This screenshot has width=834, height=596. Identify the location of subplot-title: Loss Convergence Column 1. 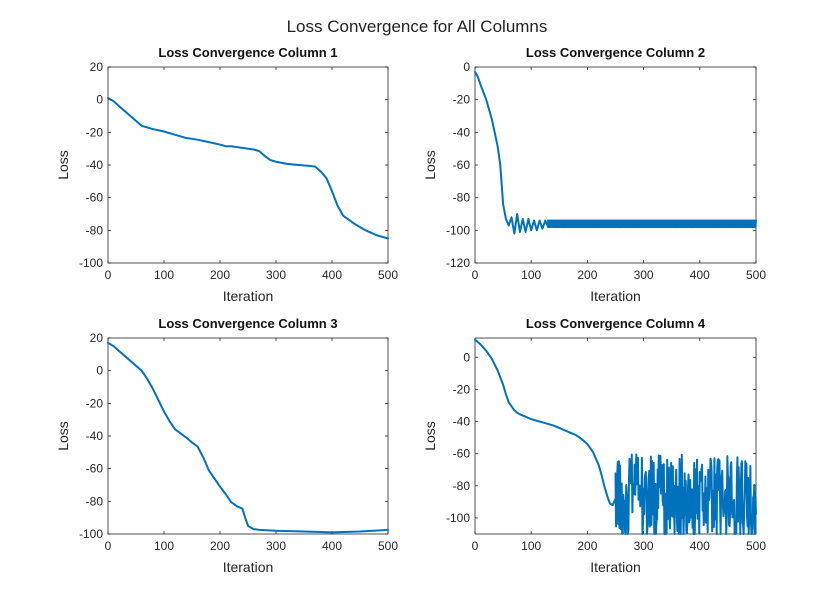
(247, 52).